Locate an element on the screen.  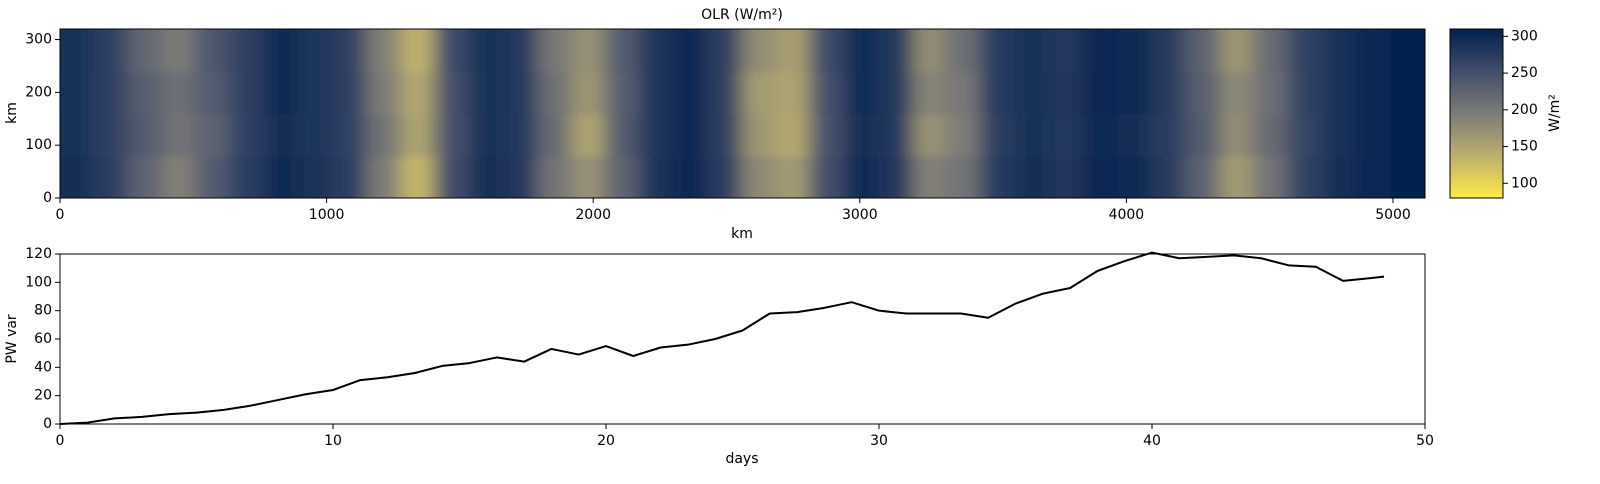
colorbar is located at coordinates (1476, 113).